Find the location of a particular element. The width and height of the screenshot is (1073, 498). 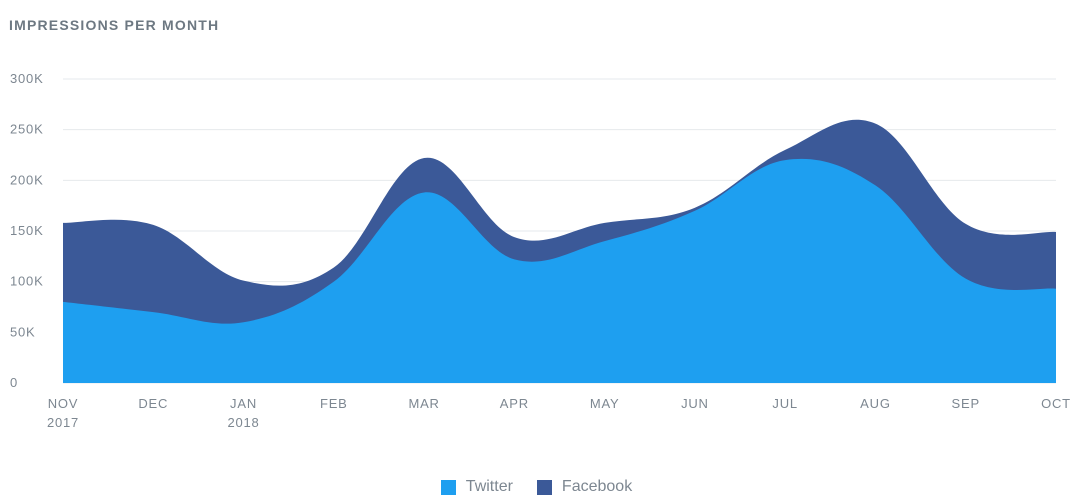

y-tick-label: 50K is located at coordinates (23, 331).